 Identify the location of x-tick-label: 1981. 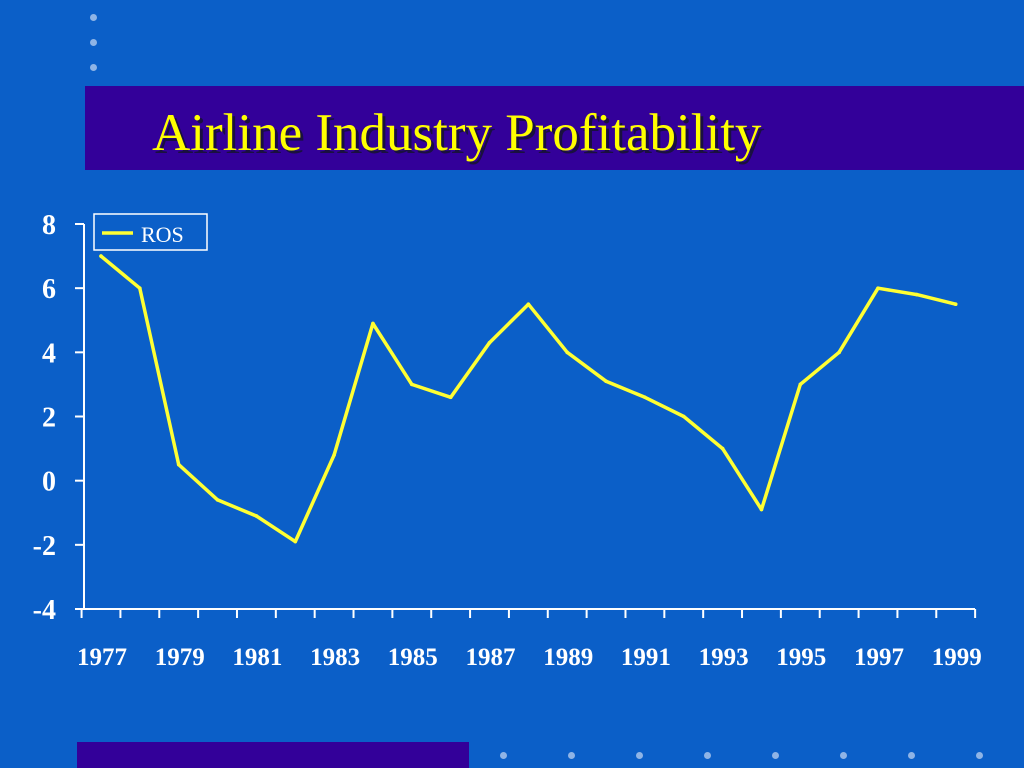
(257, 657).